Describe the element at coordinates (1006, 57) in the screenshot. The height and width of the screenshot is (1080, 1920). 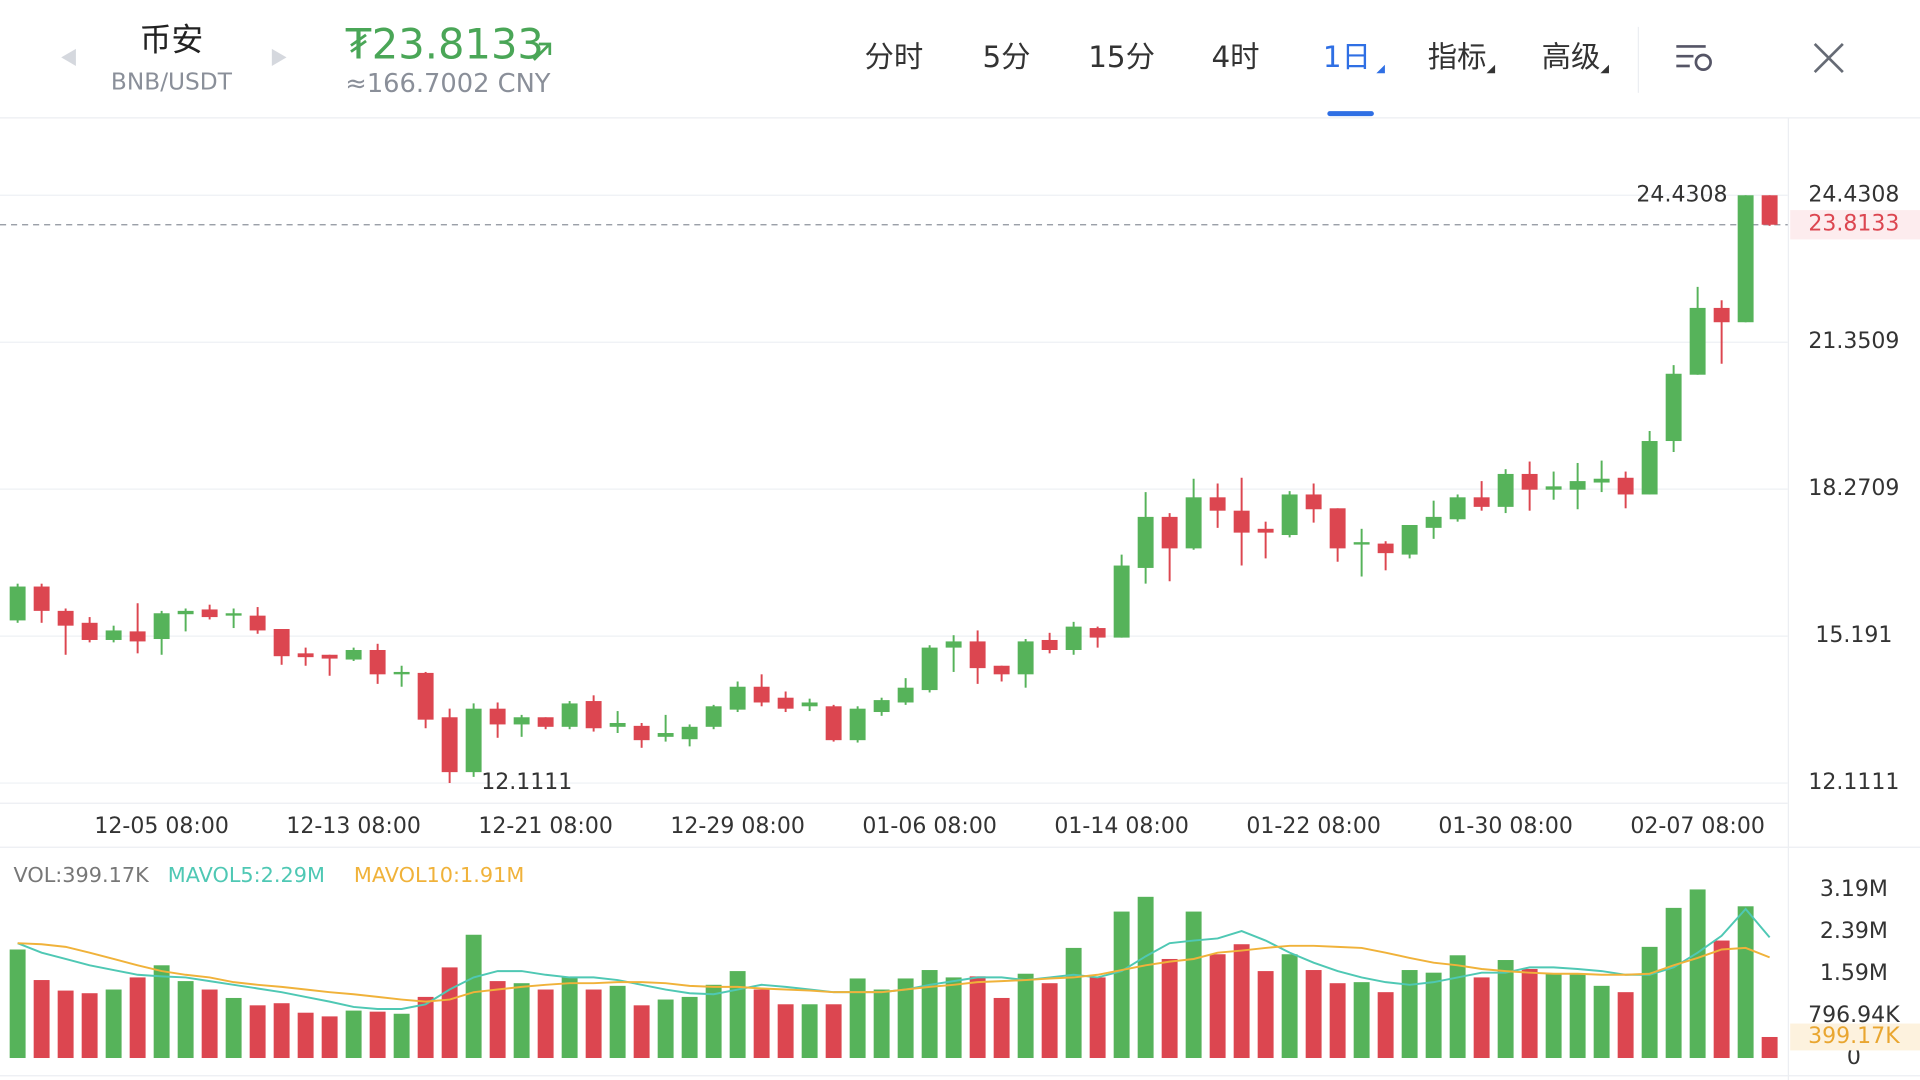
I see `interval-tab: 5分` at that location.